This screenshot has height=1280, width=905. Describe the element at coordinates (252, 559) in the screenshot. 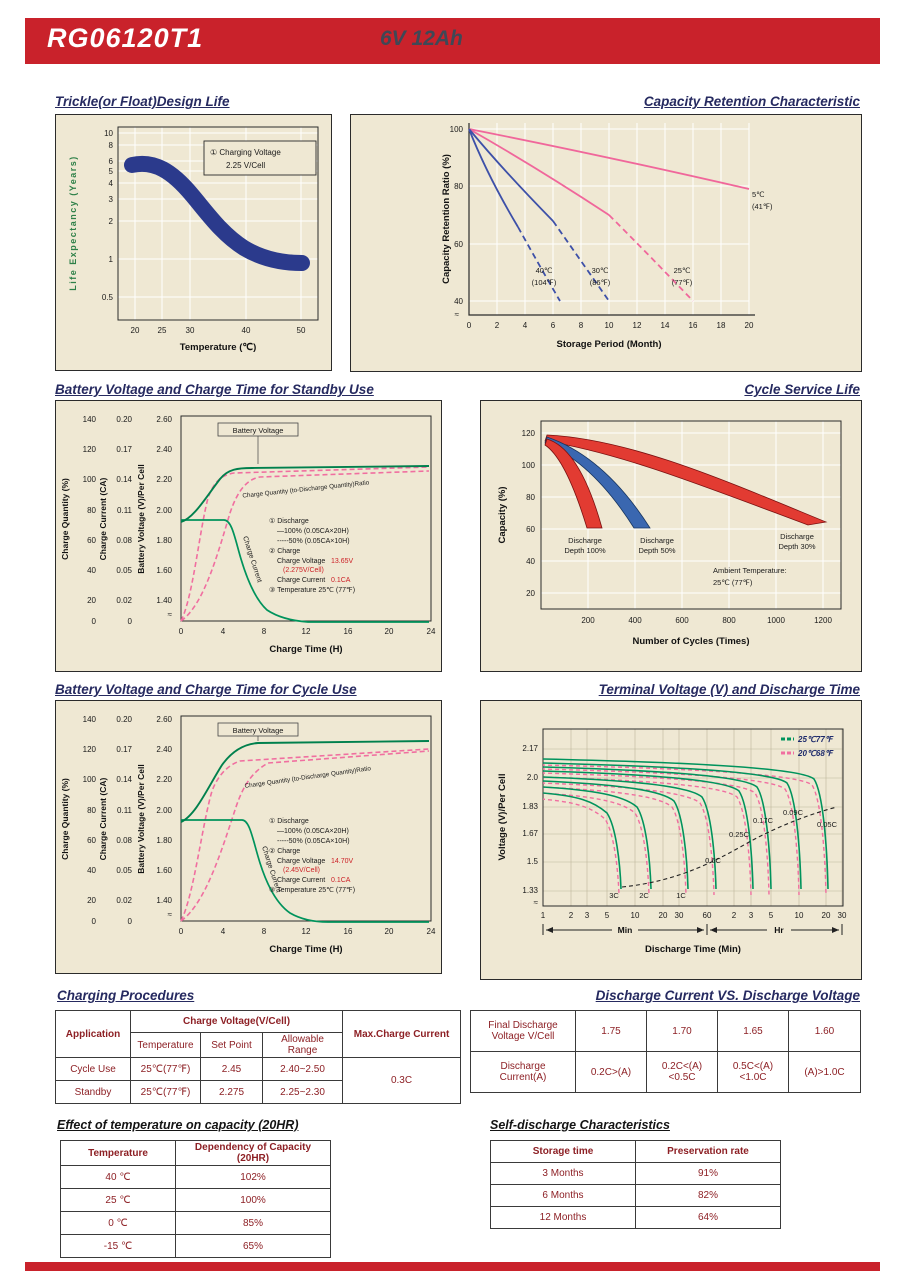

I see `curve-label-current: Charge Current` at that location.